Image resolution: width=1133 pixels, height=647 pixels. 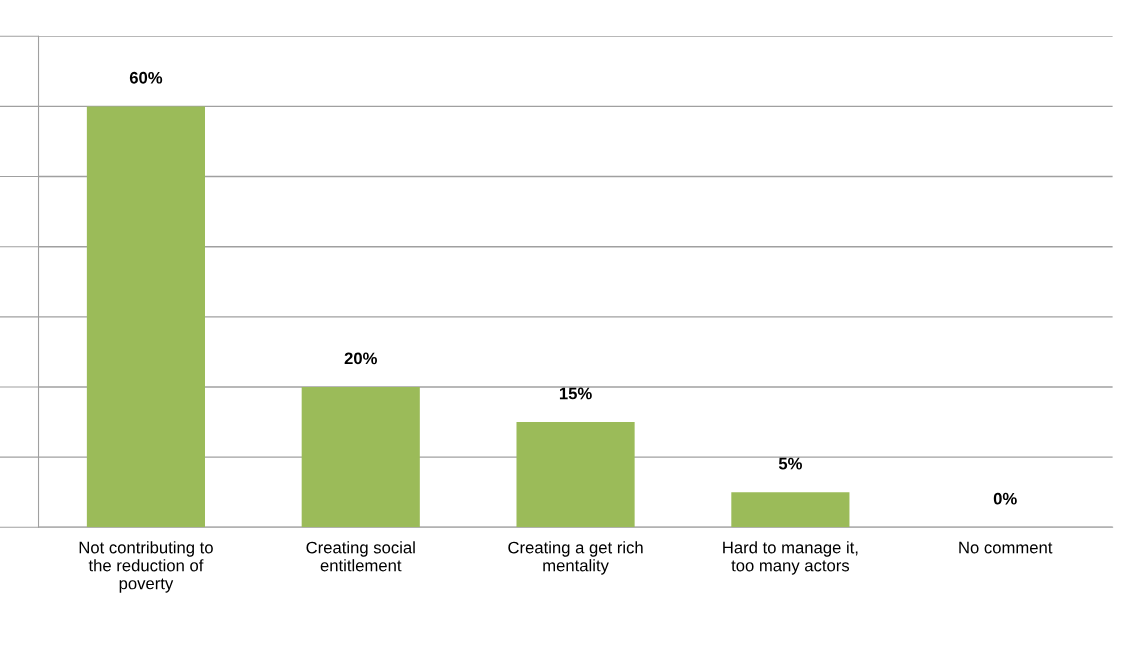 I want to click on x-tick-label: Creating a get rich mentality, so click(x=575, y=558).